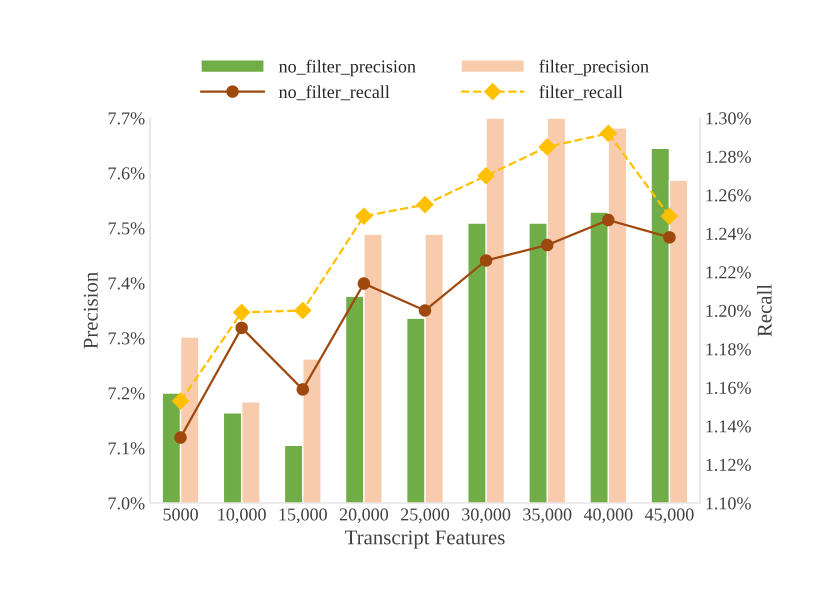 Image resolution: width=835 pixels, height=594 pixels. I want to click on x-tick-label: 5000, so click(181, 514).